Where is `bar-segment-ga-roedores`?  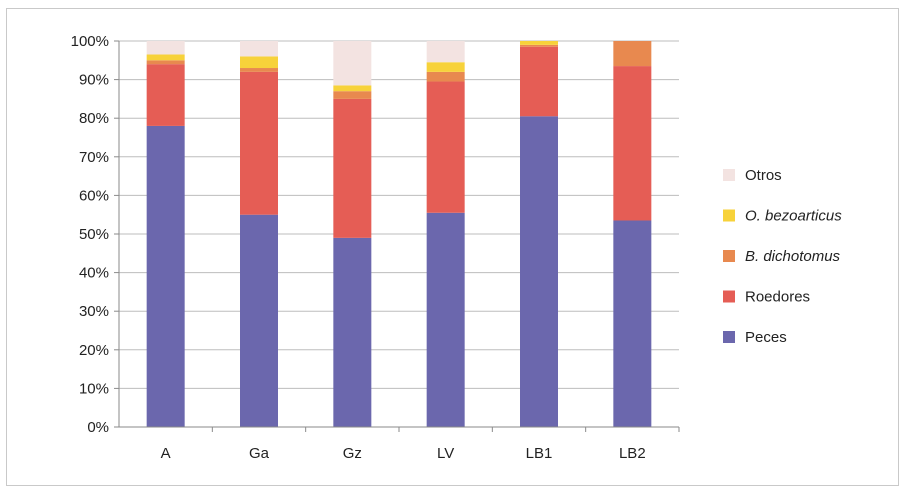 bar-segment-ga-roedores is located at coordinates (259, 143).